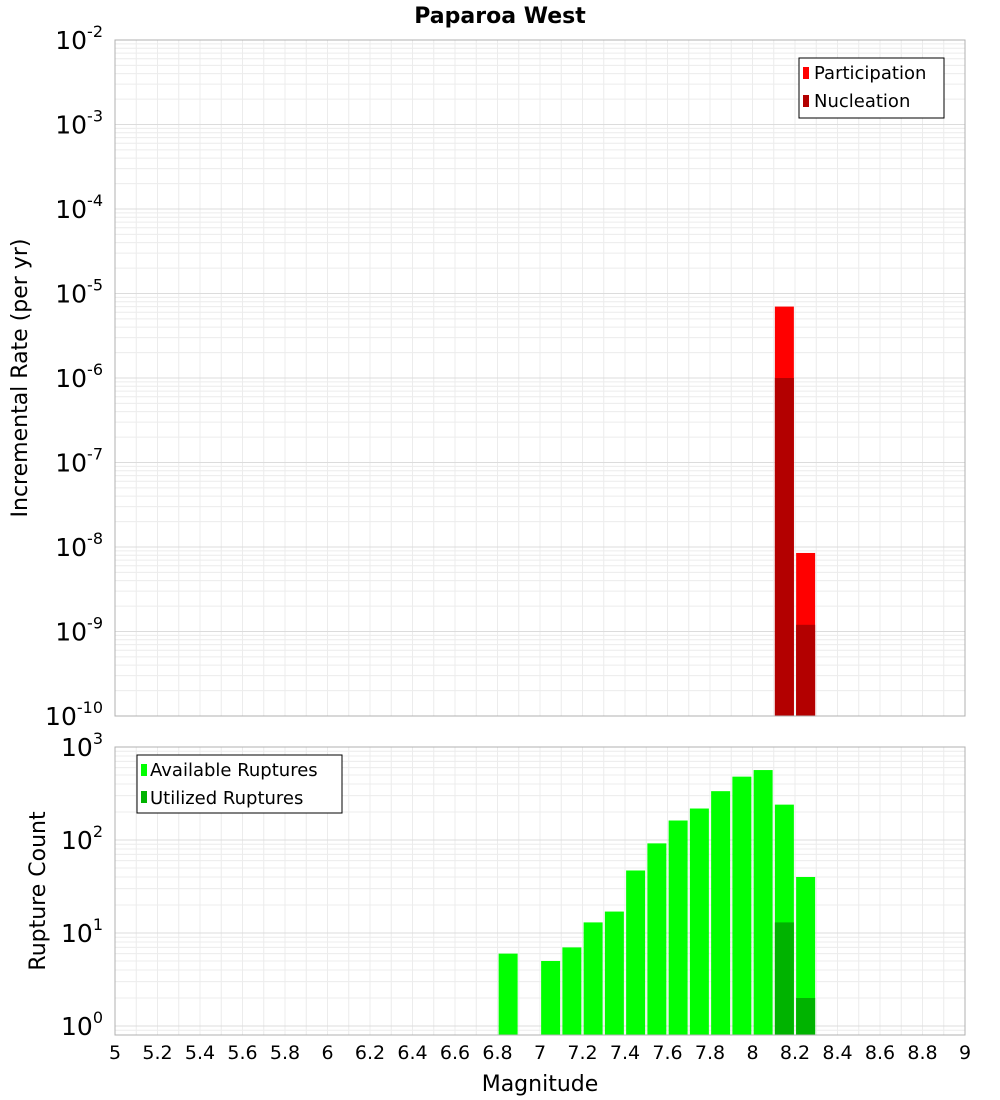  What do you see at coordinates (285, 1053) in the screenshot?
I see `x-tick-label: 5.8` at bounding box center [285, 1053].